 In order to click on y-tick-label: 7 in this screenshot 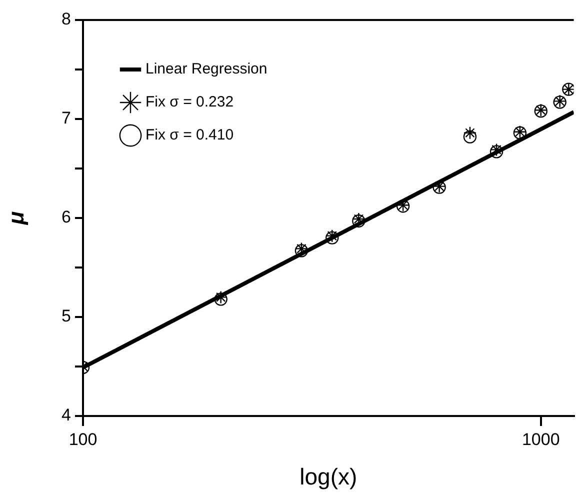, I will do `click(66, 118)`.